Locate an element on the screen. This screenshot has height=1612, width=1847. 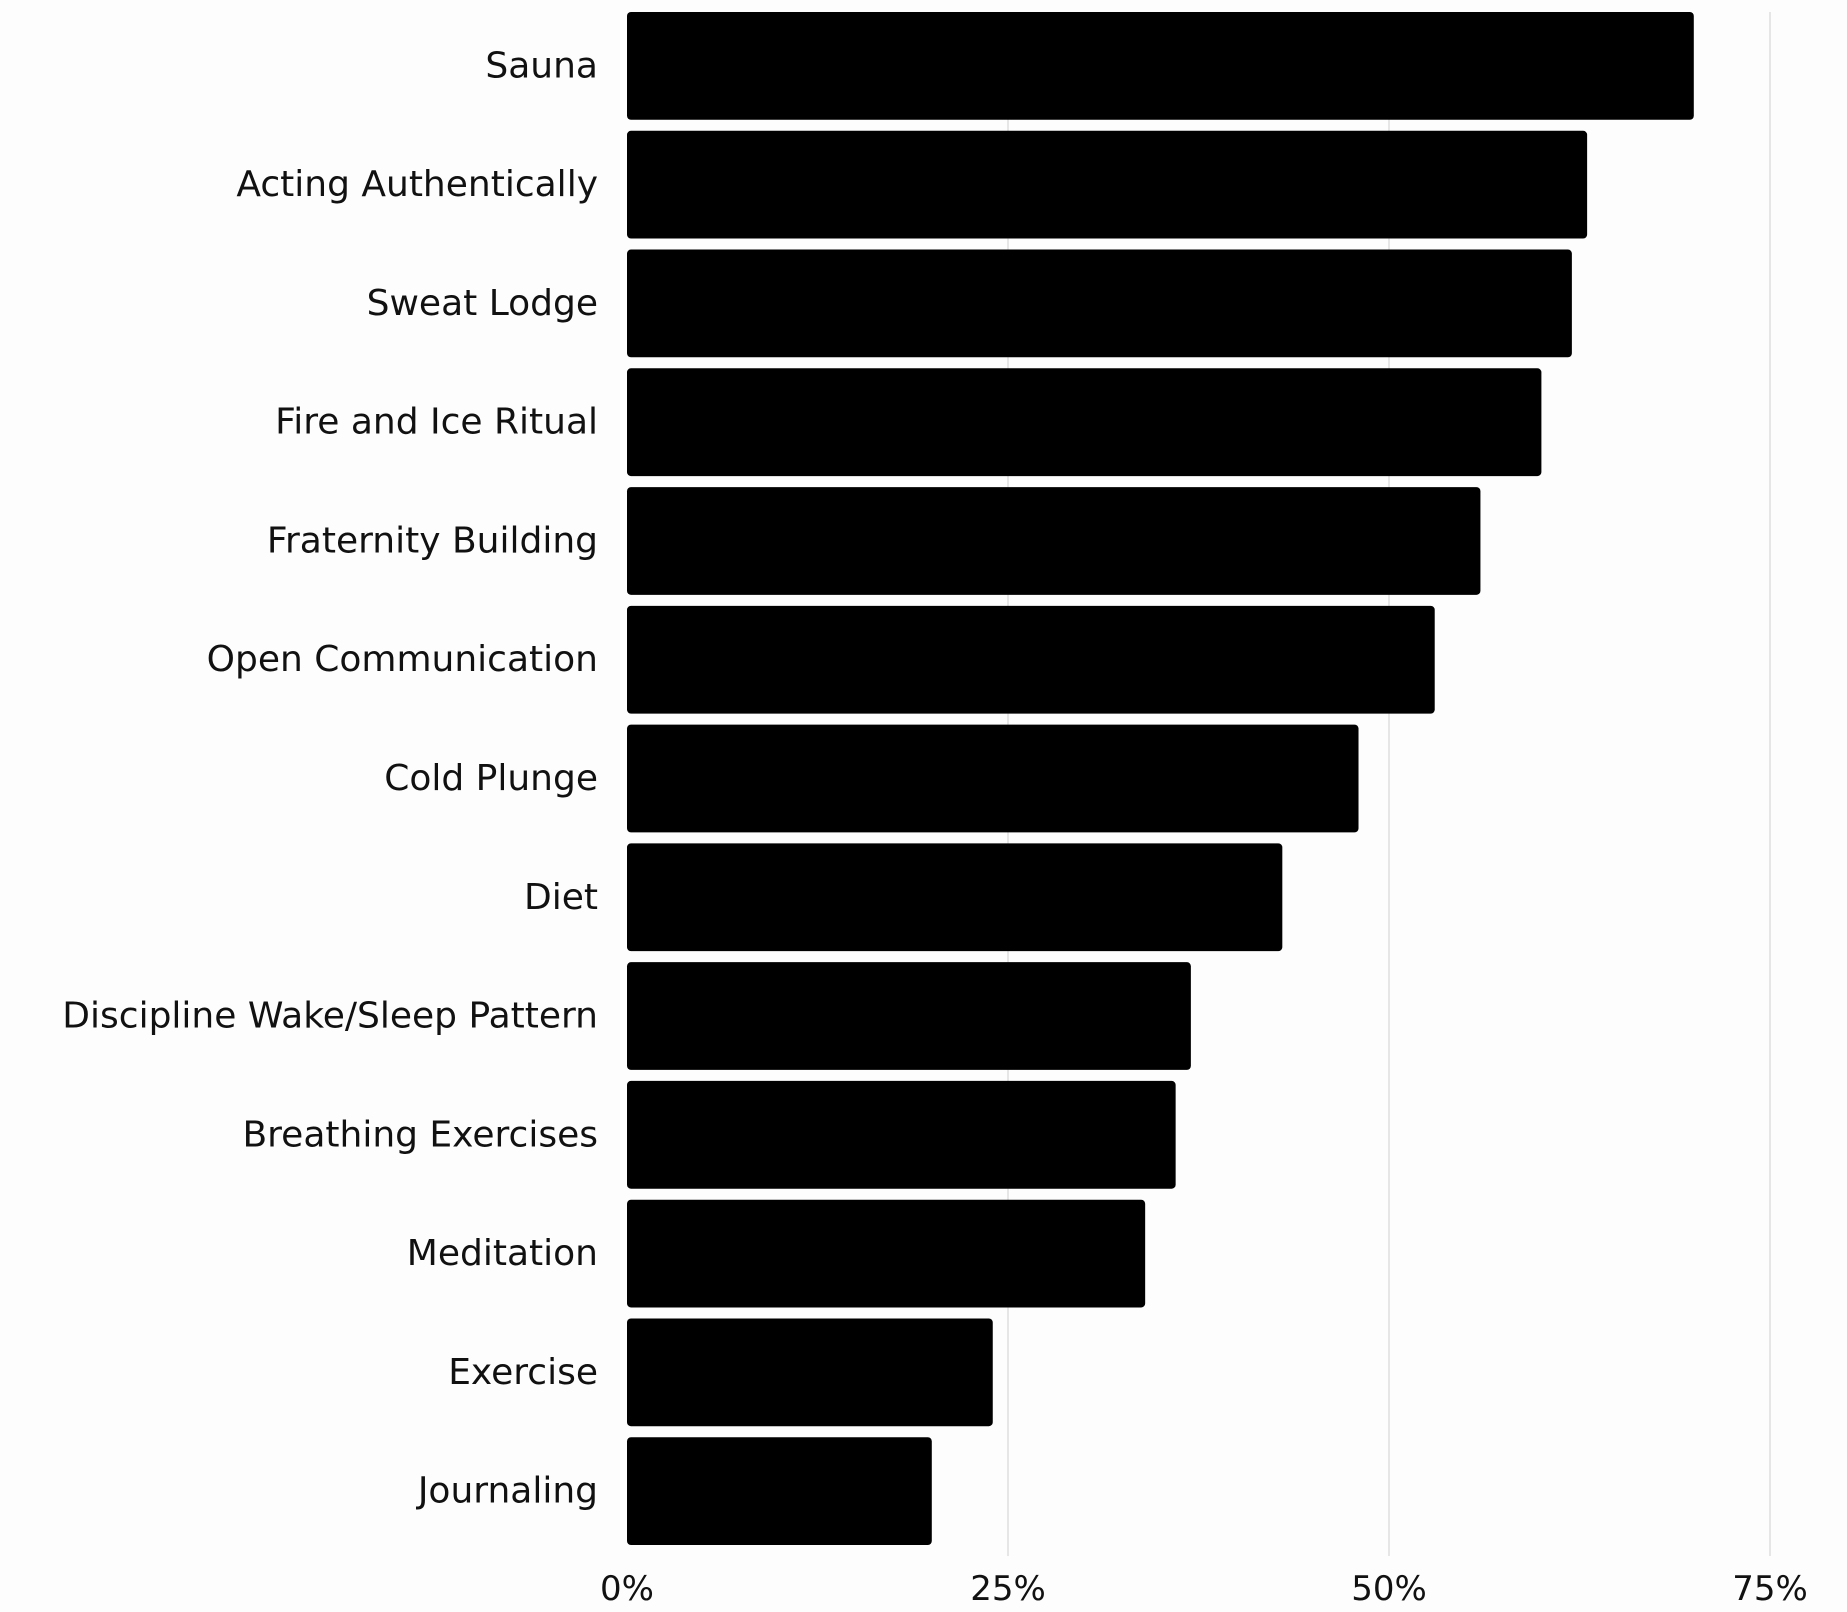
bar-journaling is located at coordinates (779, 1491).